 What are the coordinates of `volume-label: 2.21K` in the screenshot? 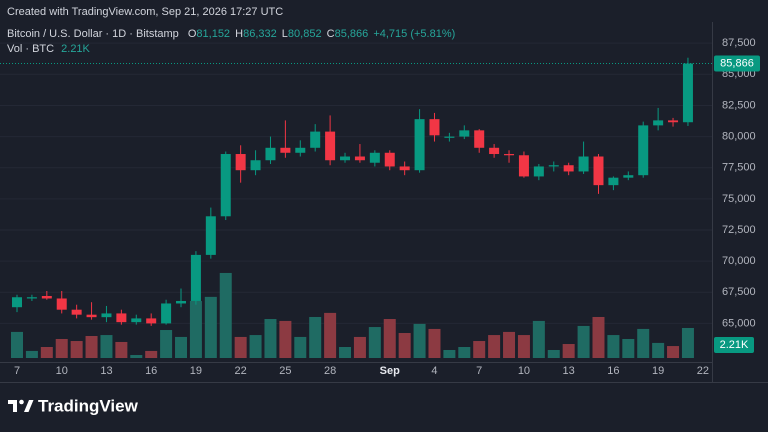 It's located at (734, 345).